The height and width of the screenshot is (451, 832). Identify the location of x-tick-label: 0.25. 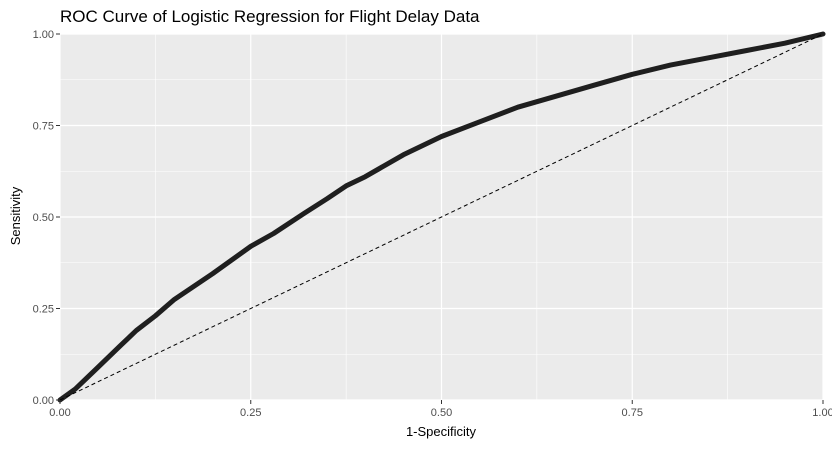
(250, 413).